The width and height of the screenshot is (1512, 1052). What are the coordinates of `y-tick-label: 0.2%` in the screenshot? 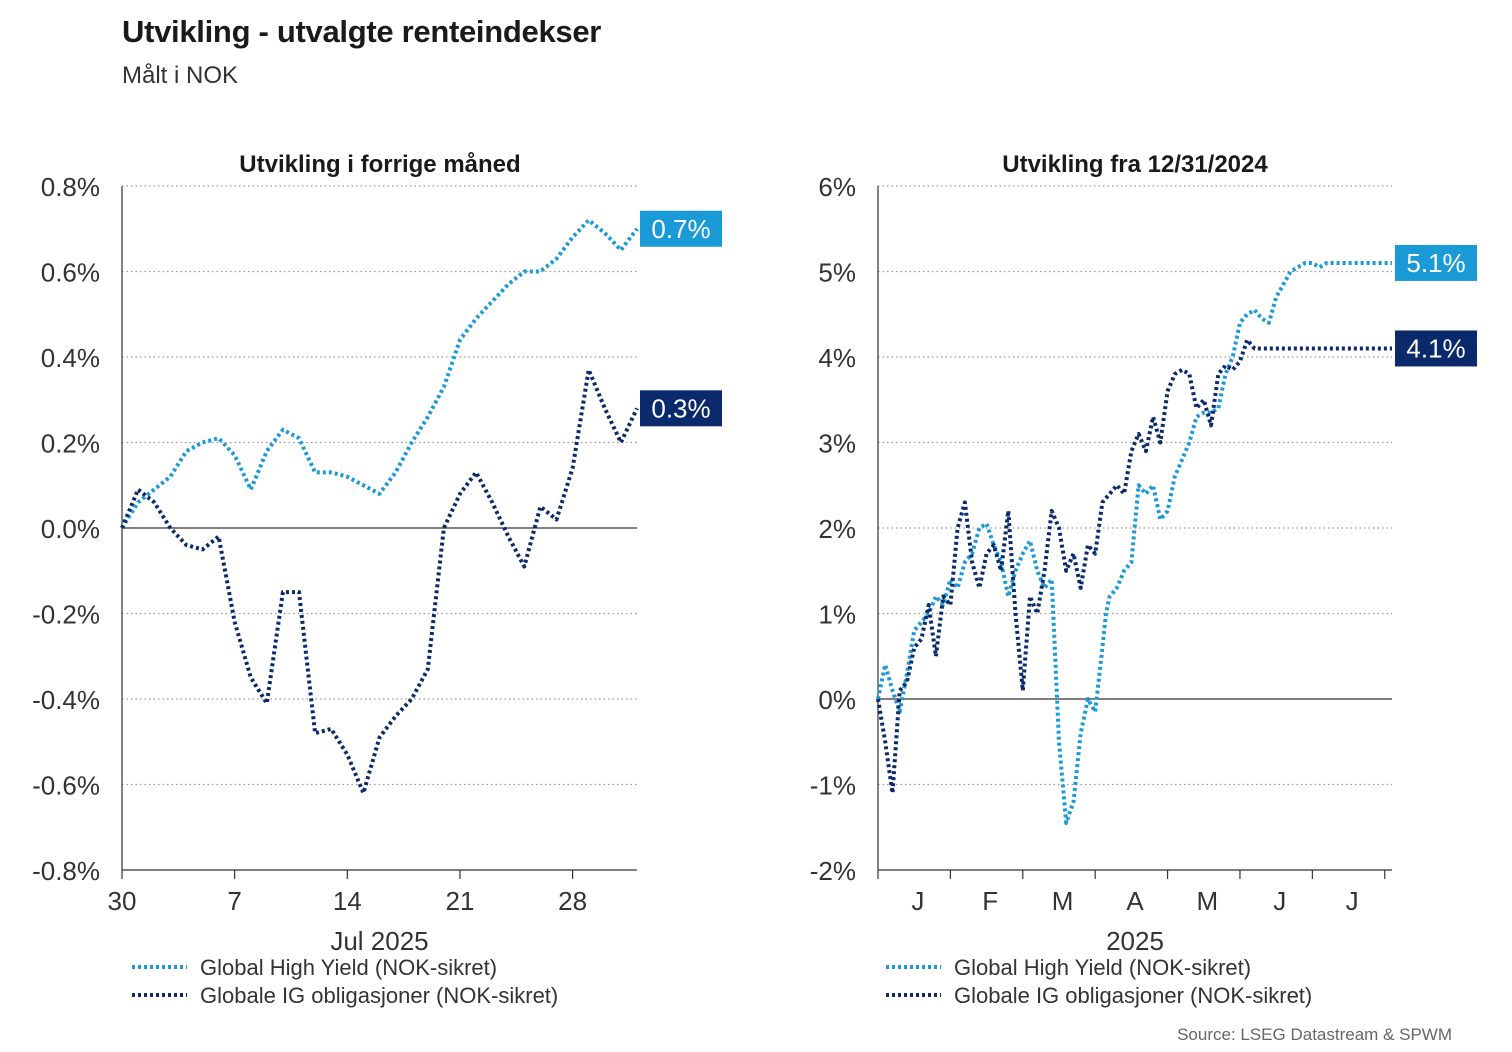 It's located at (70, 444).